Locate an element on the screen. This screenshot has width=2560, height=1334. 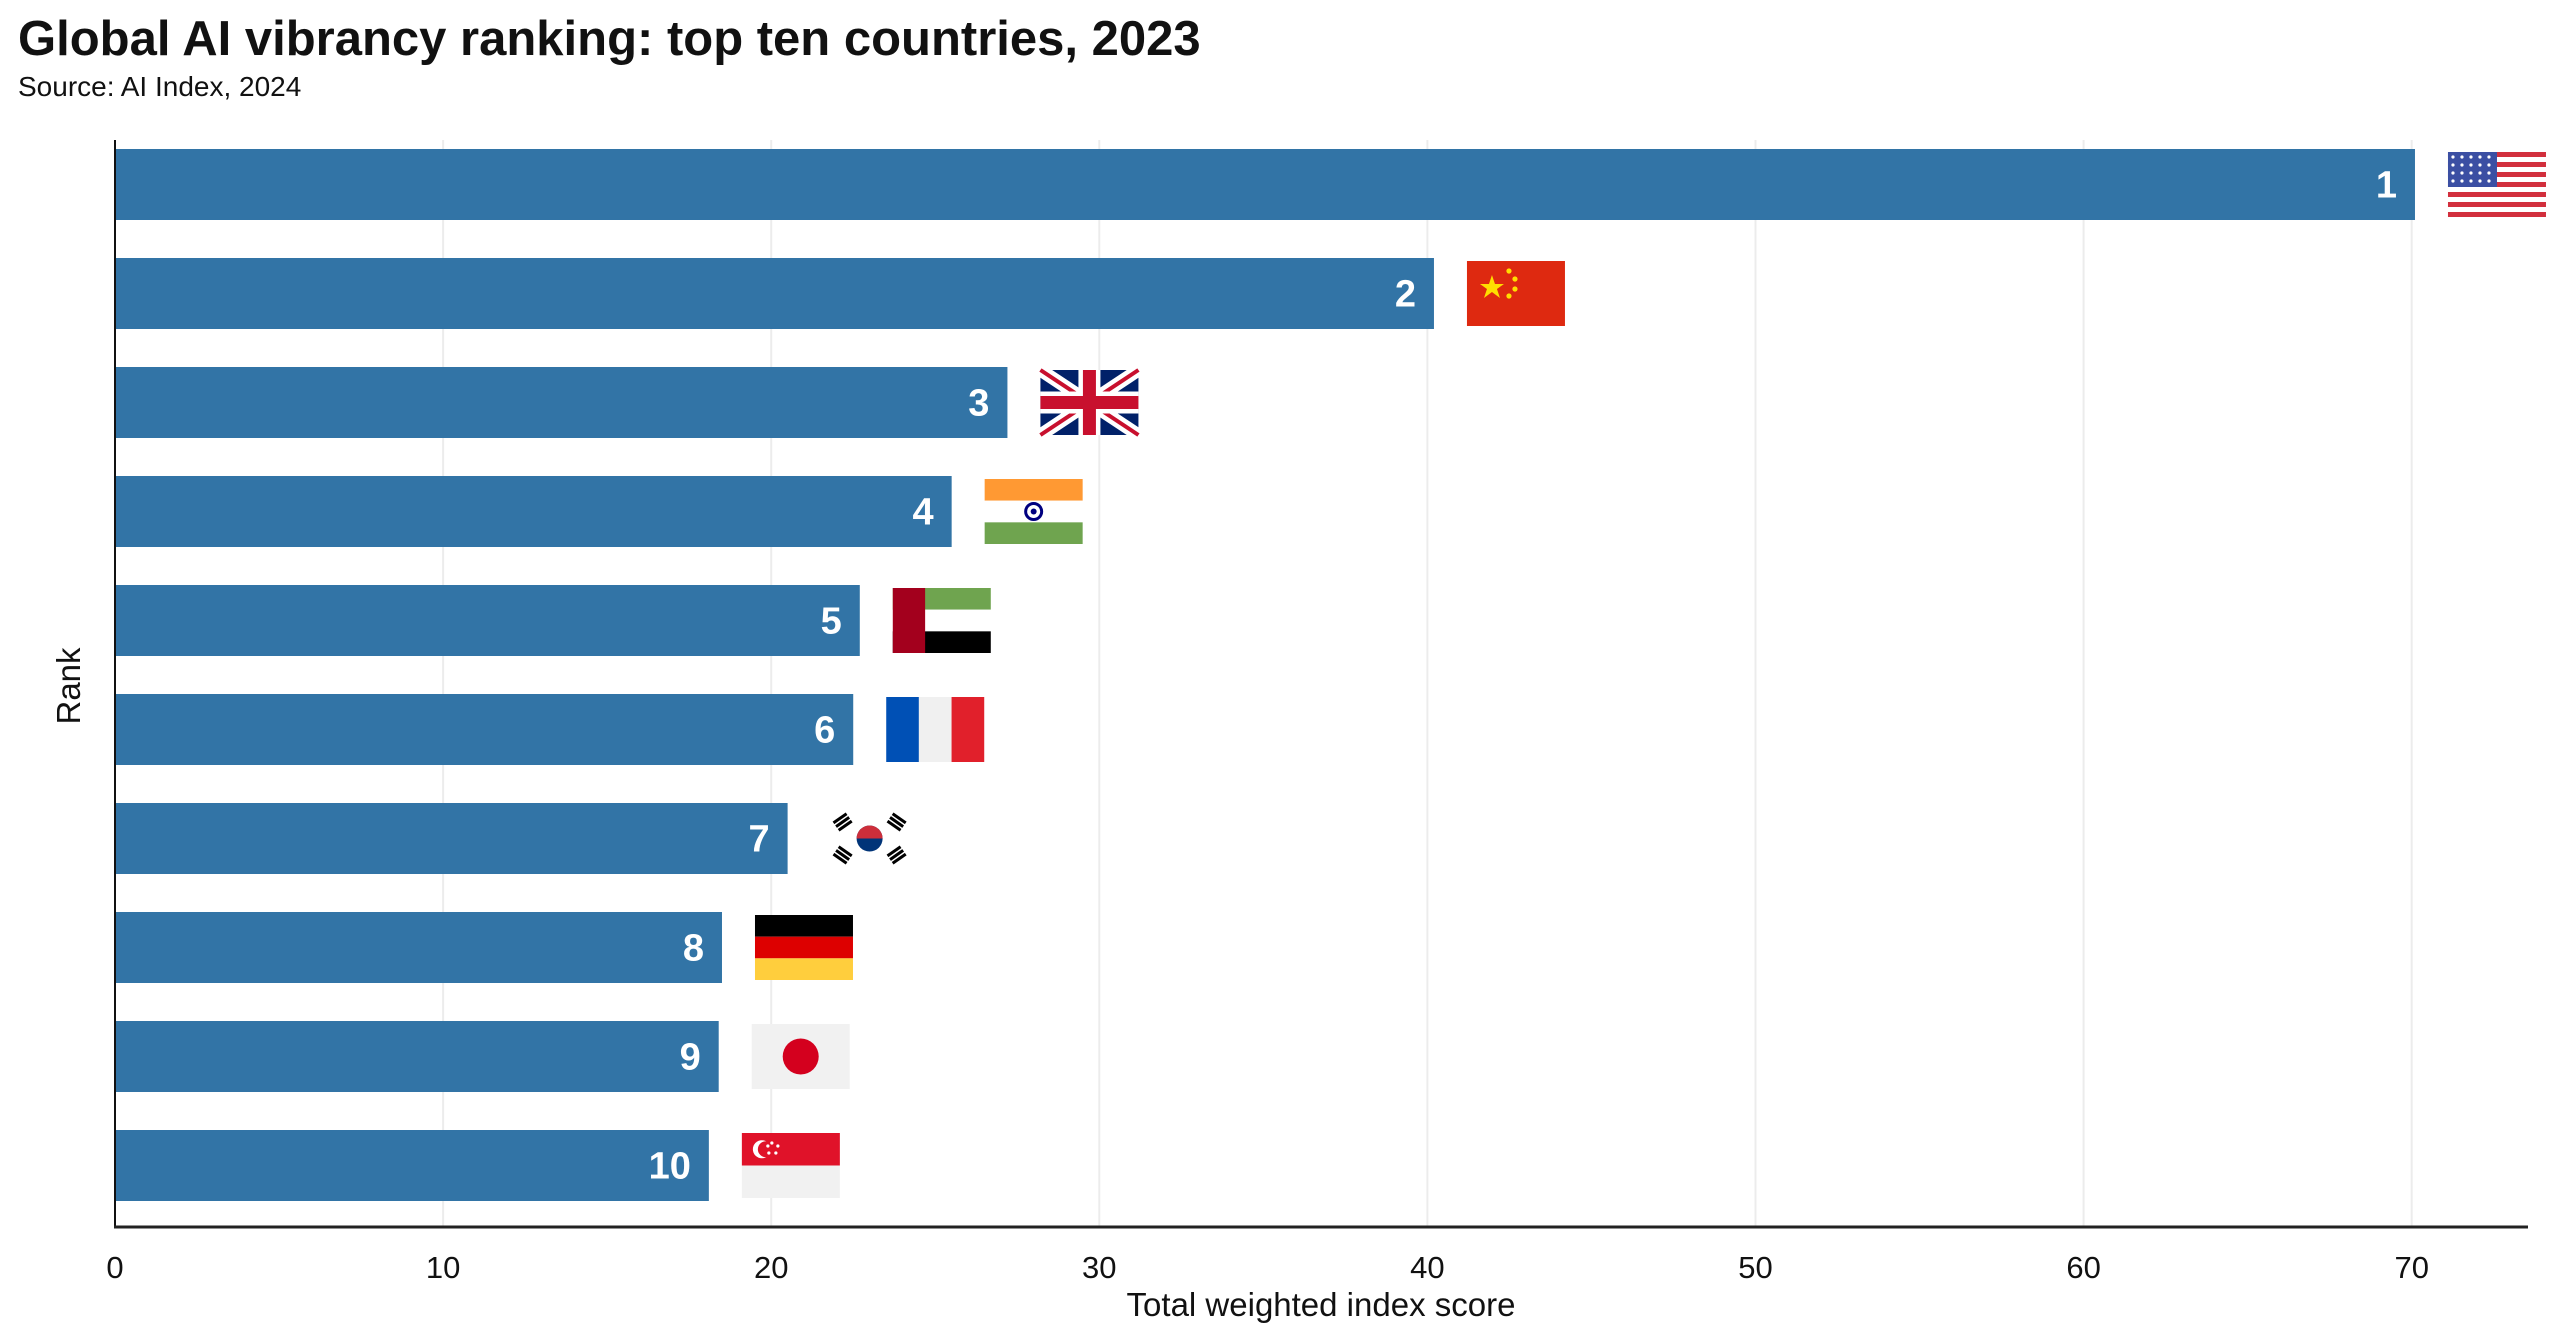
x-axis-label: Total weighted index score is located at coordinates (1321, 1304).